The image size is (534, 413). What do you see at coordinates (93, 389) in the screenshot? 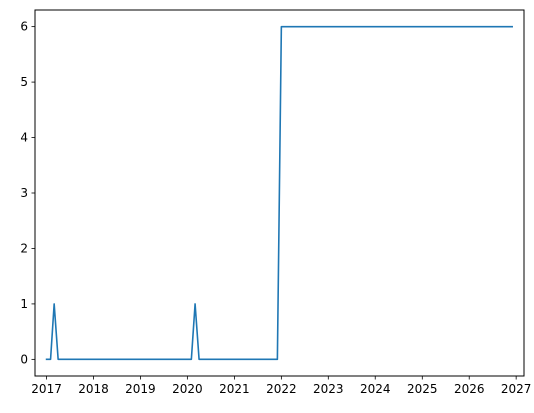
I see `x-tick-label: 2018` at bounding box center [93, 389].